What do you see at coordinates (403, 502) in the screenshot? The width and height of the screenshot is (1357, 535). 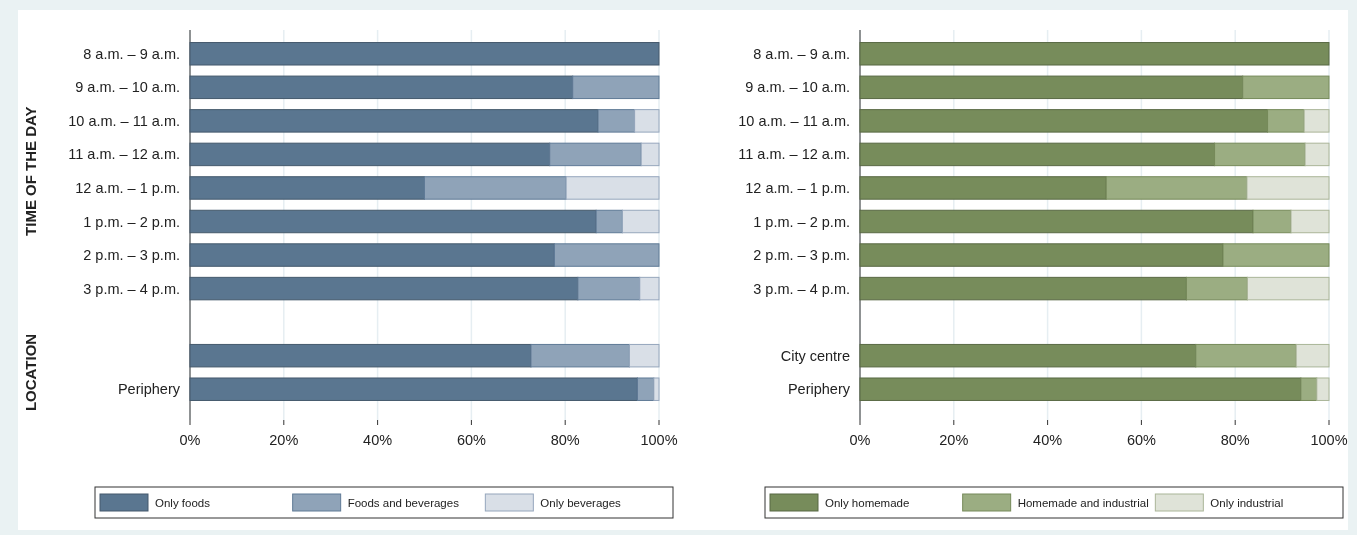 I see `legend-label: Foods and beverages` at bounding box center [403, 502].